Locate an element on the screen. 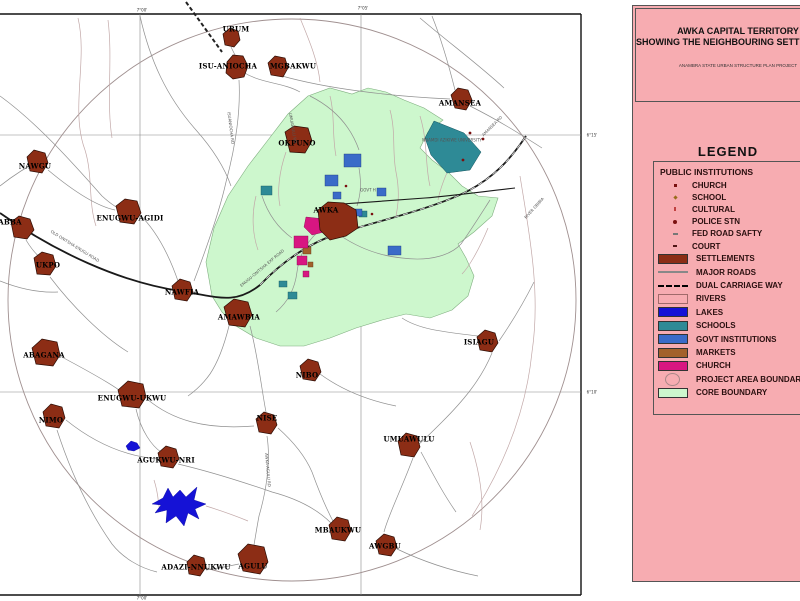  church-swatch is located at coordinates (673, 365).